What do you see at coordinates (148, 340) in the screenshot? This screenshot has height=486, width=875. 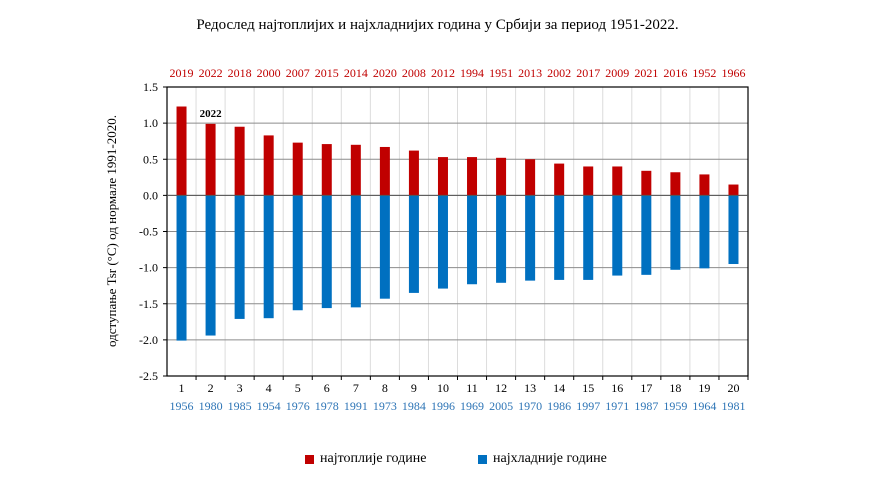 I see `y-tick-label: -2.0` at bounding box center [148, 340].